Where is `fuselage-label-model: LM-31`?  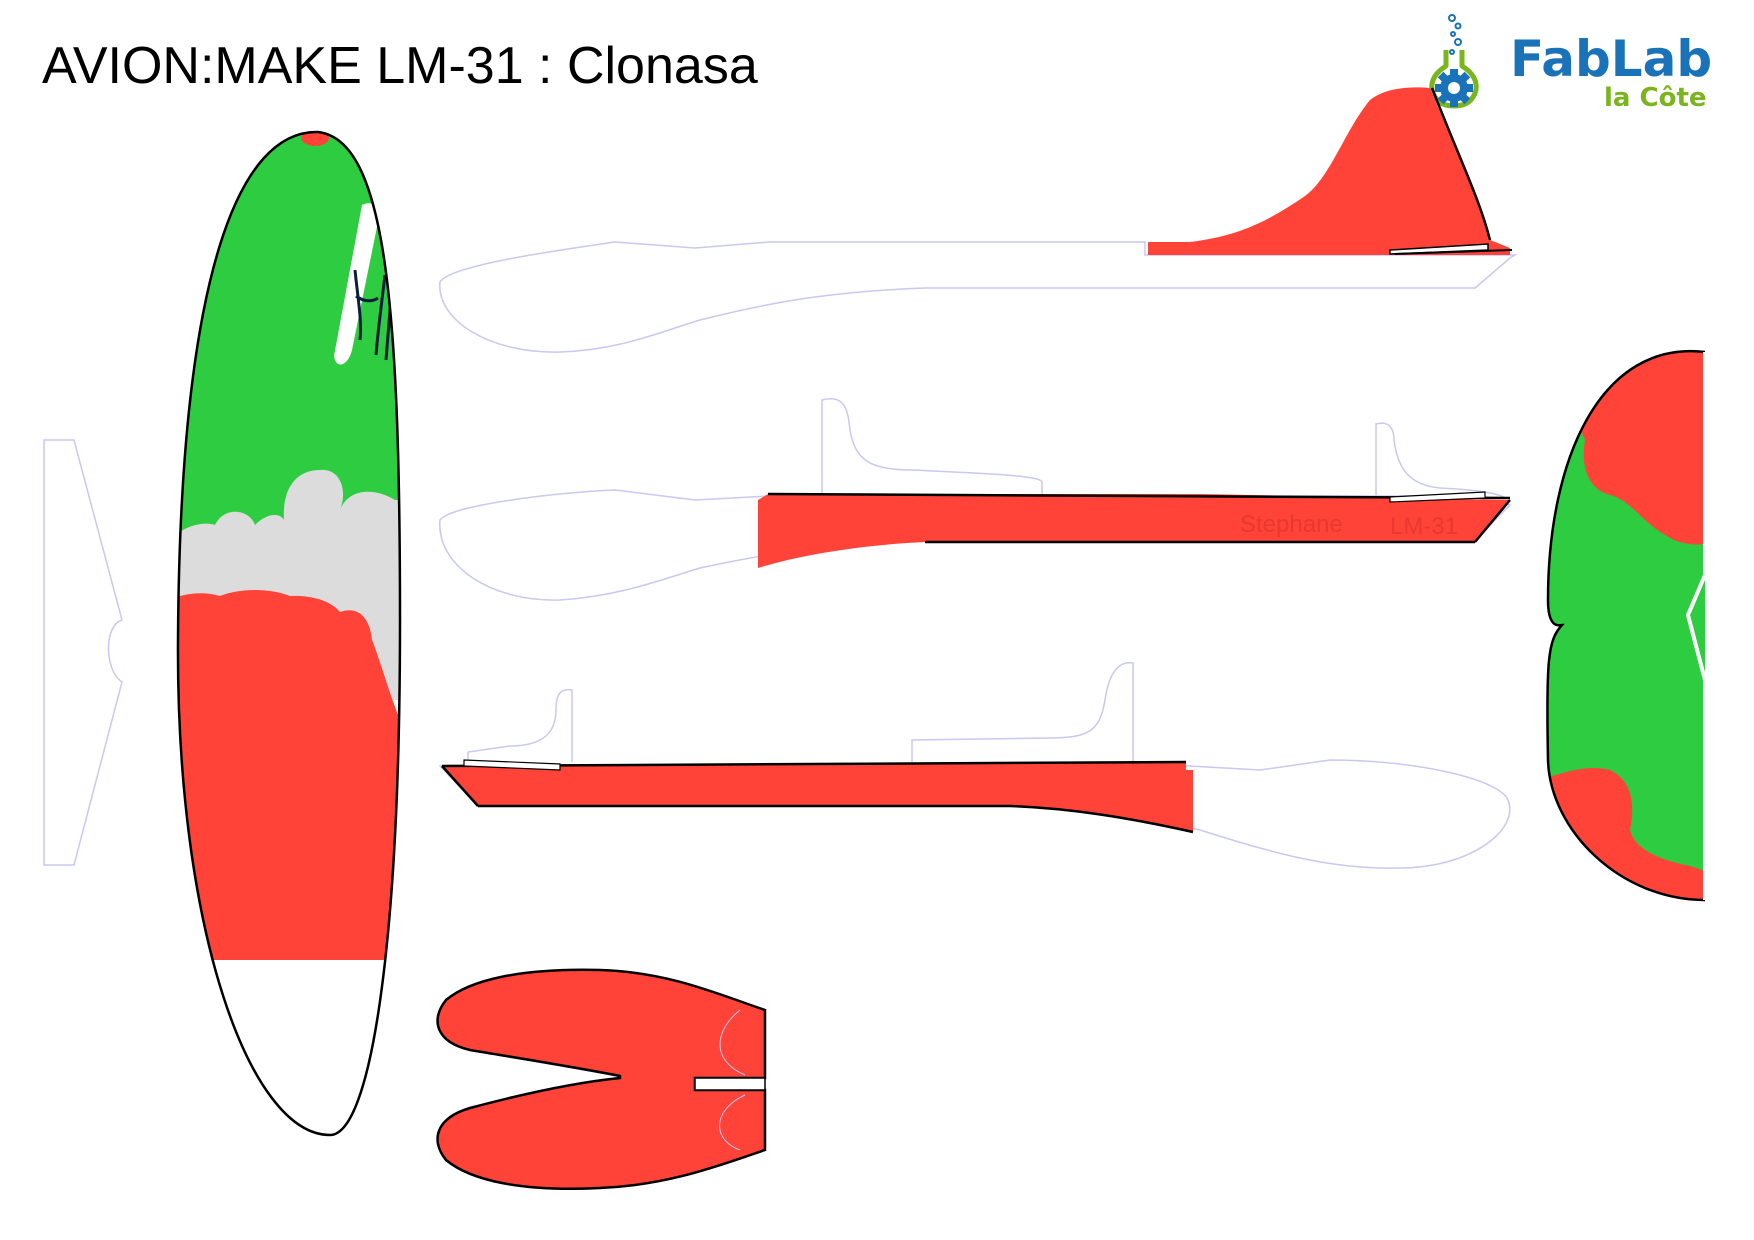 fuselage-label-model: LM-31 is located at coordinates (1424, 526).